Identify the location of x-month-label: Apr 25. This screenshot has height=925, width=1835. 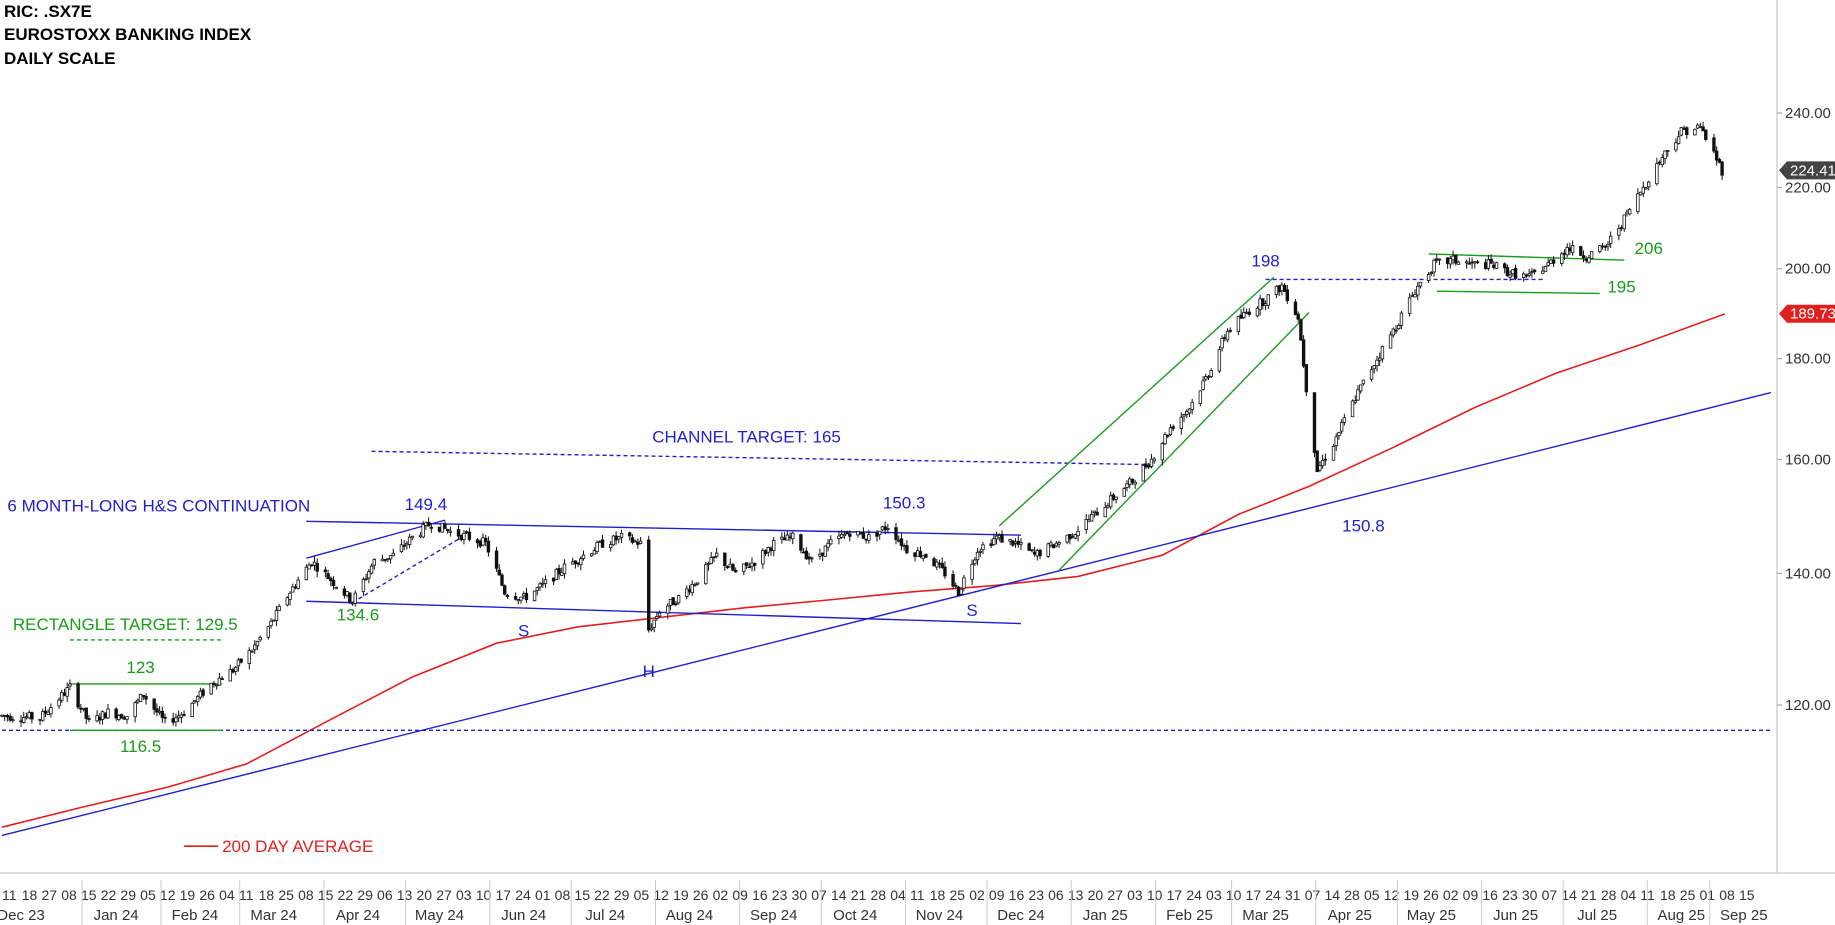
(1350, 915).